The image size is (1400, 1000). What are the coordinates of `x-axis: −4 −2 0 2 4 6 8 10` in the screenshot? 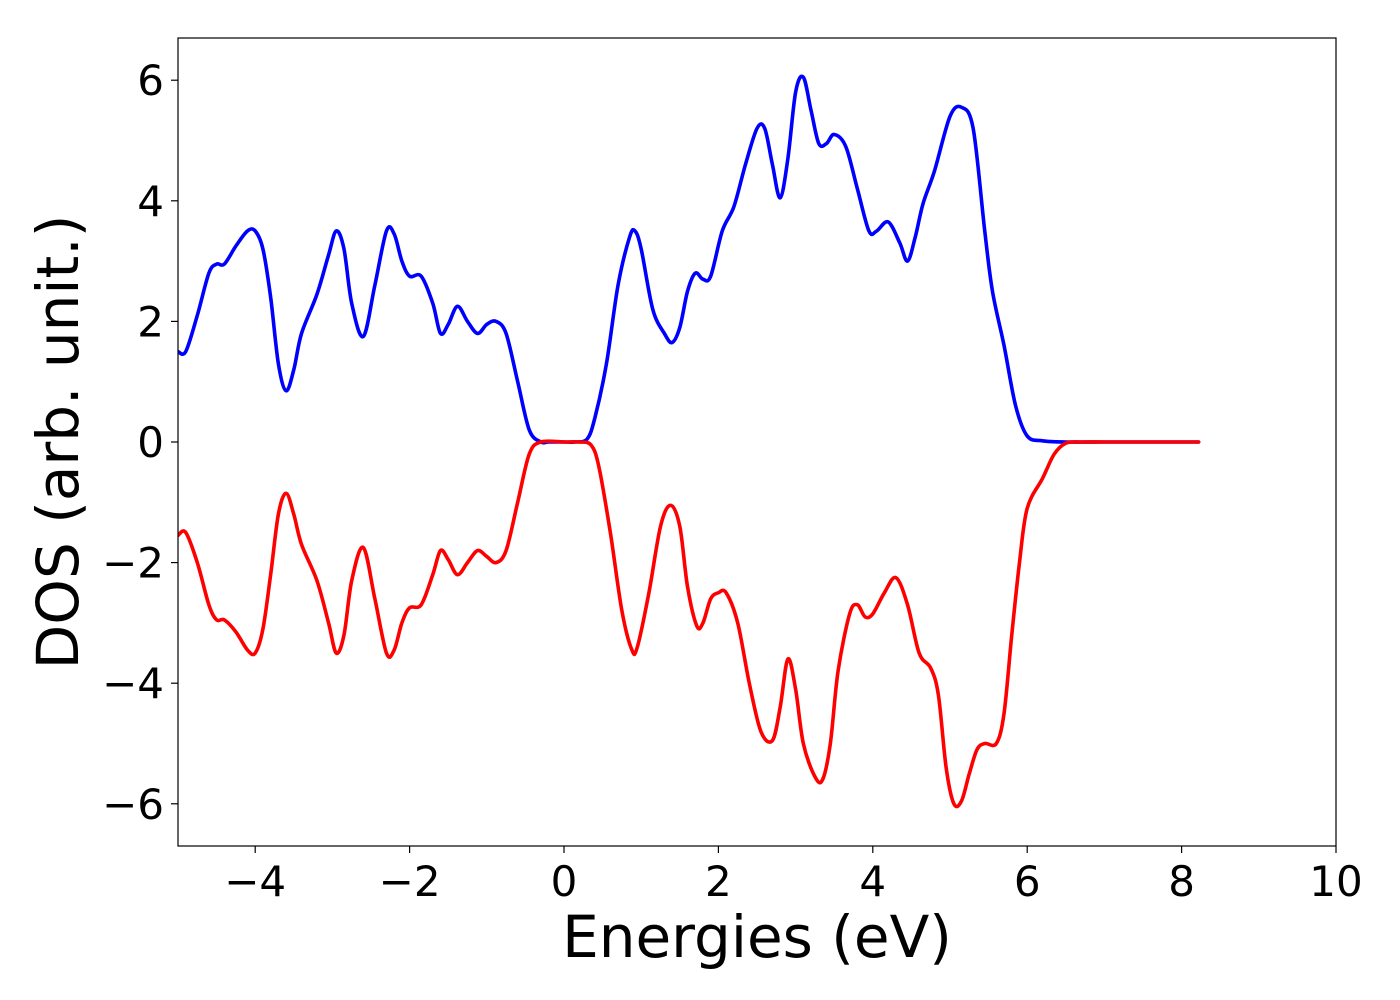 It's located at (793, 876).